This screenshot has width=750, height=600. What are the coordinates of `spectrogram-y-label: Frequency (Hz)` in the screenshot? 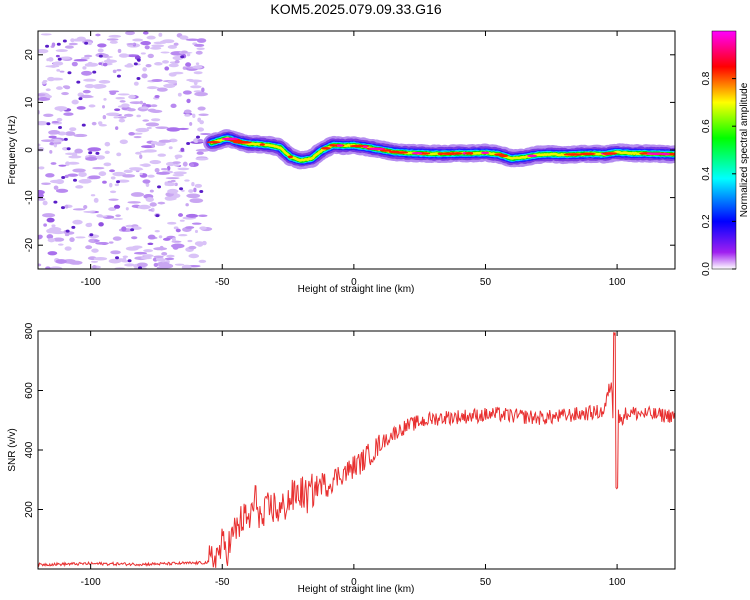 It's located at (12, 150).